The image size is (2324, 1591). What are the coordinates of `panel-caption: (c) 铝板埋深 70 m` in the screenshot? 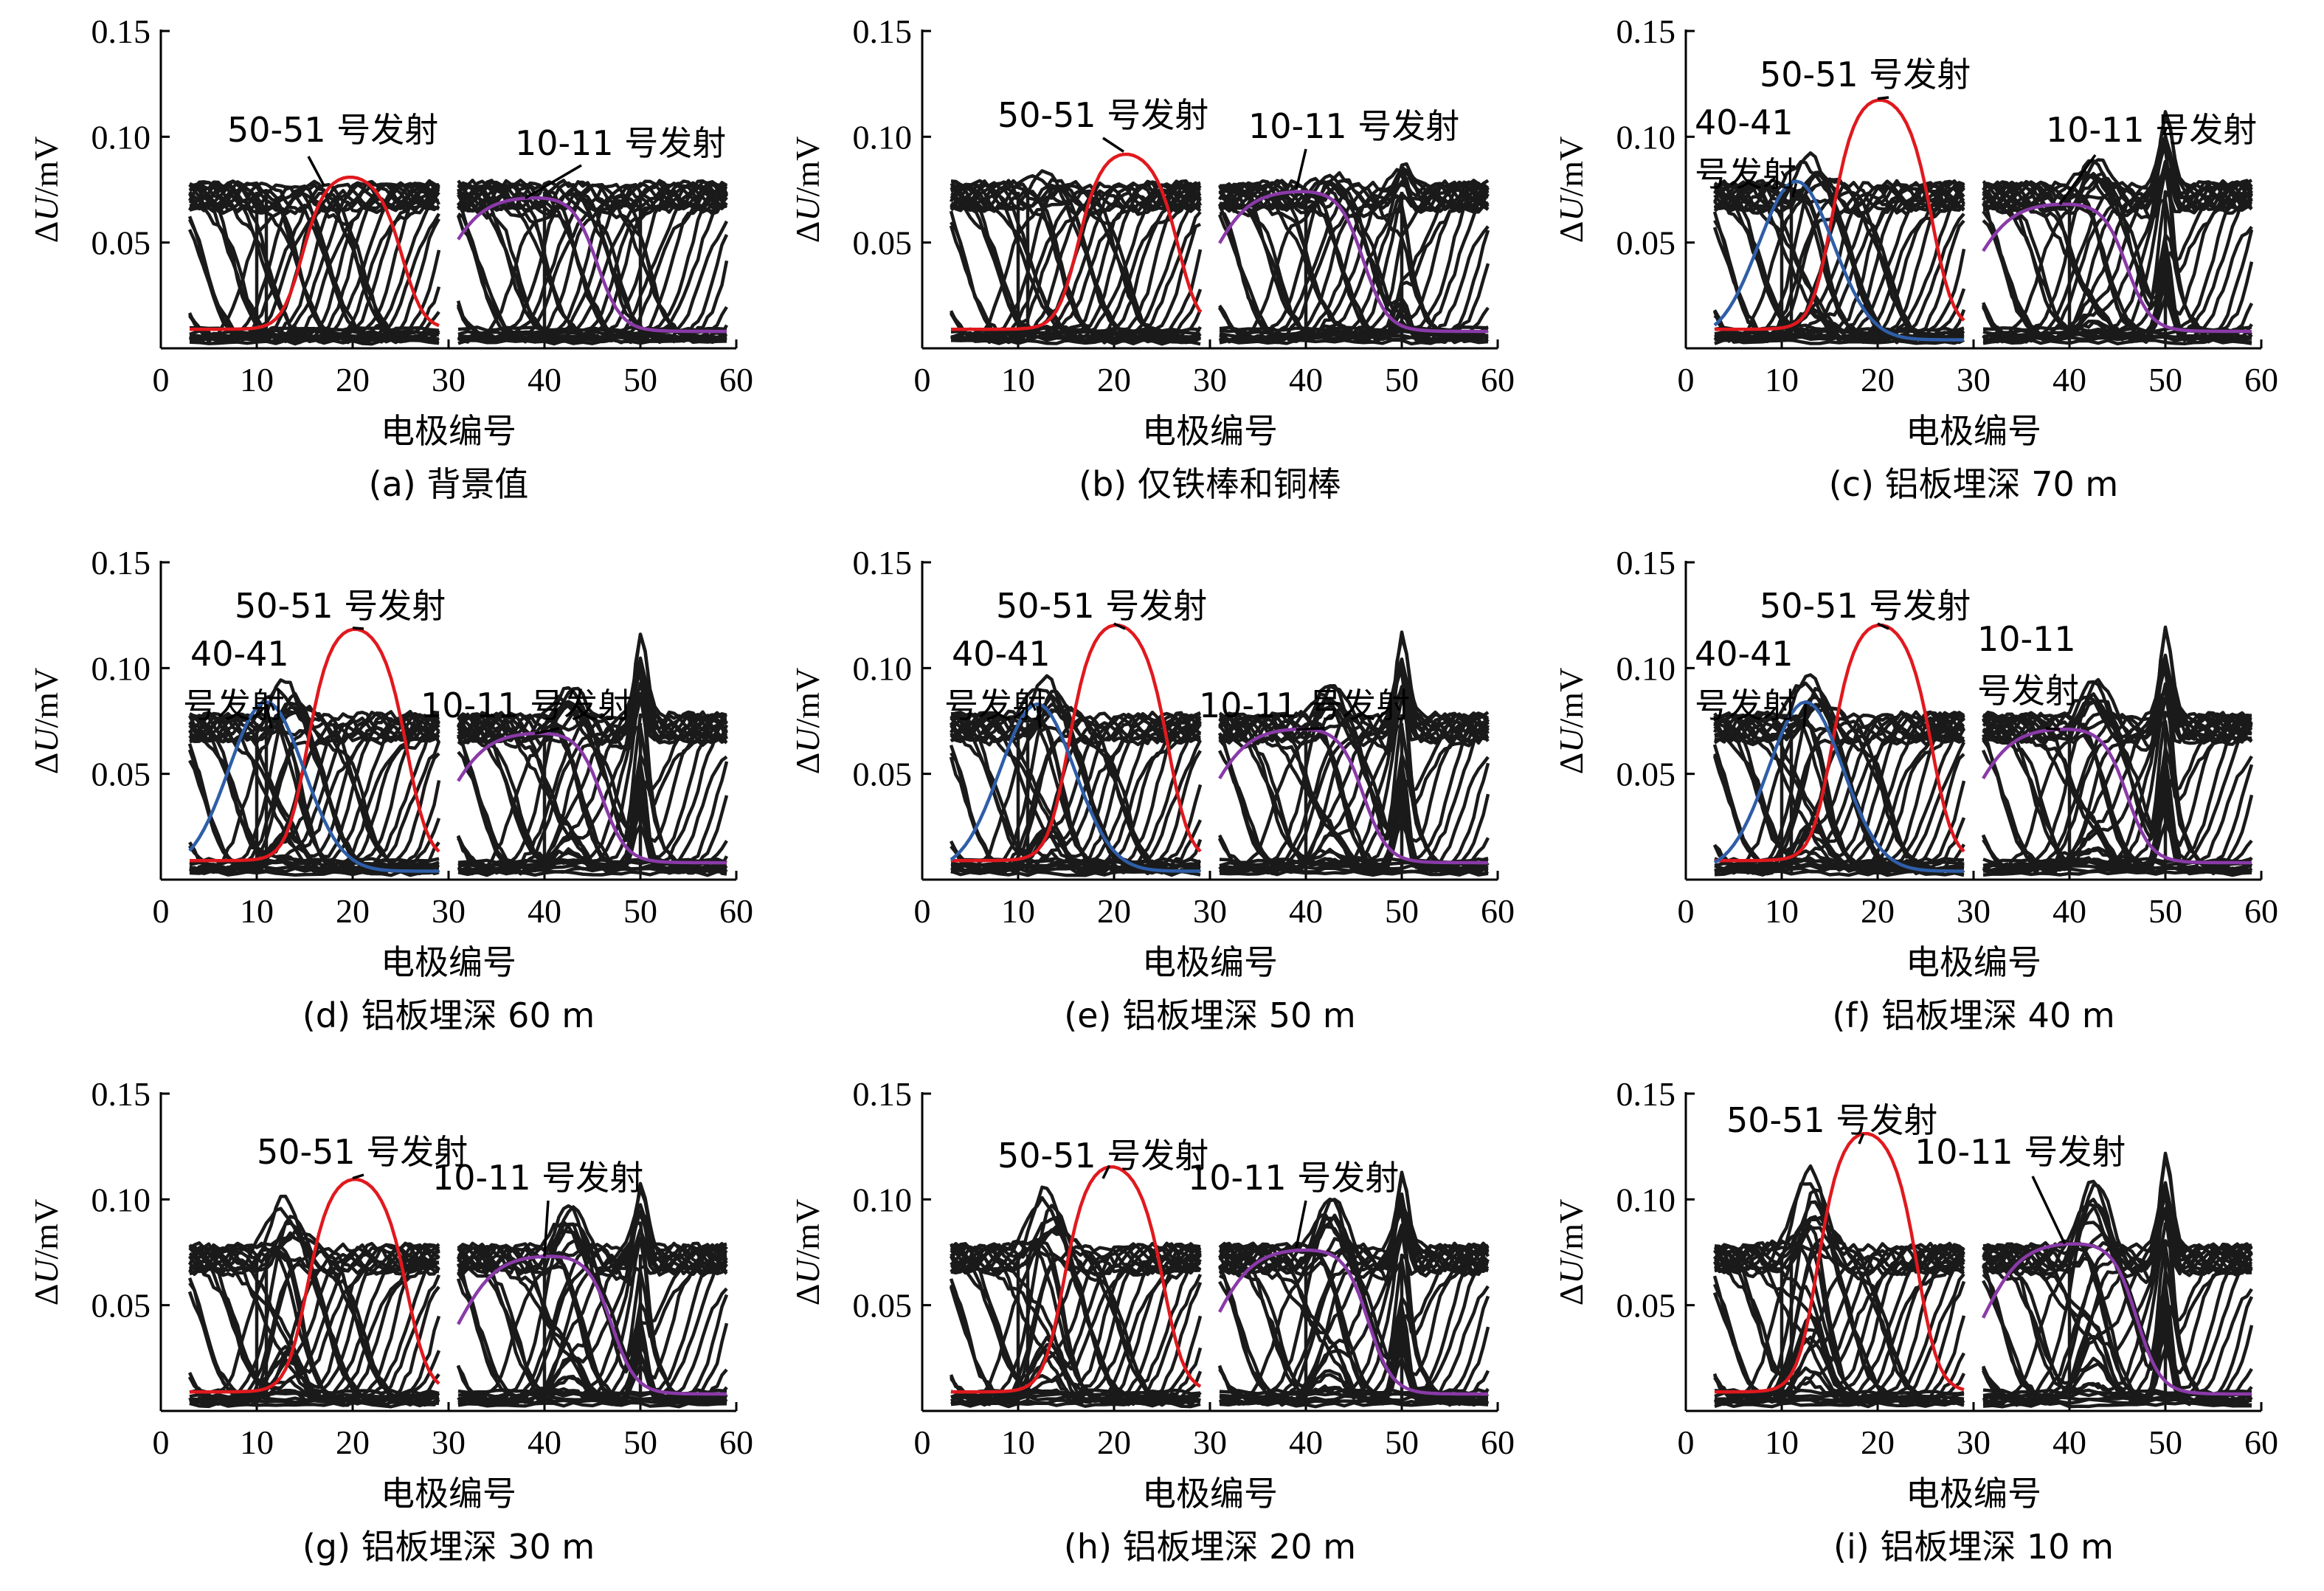 It's located at (1973, 484).